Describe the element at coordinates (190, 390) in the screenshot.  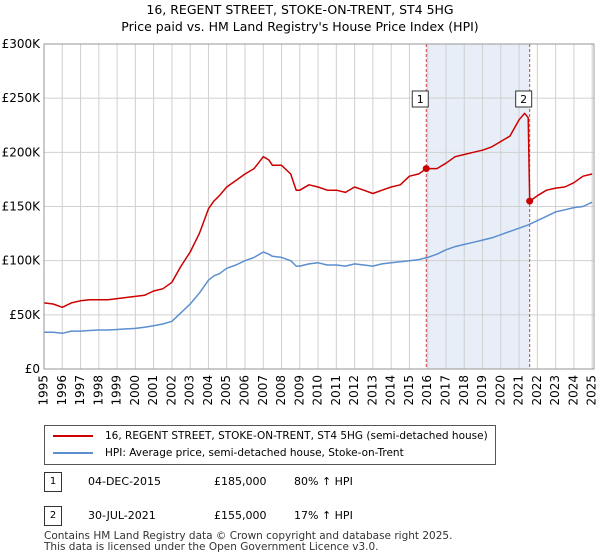
I see `x-tick-label: 2003` at that location.